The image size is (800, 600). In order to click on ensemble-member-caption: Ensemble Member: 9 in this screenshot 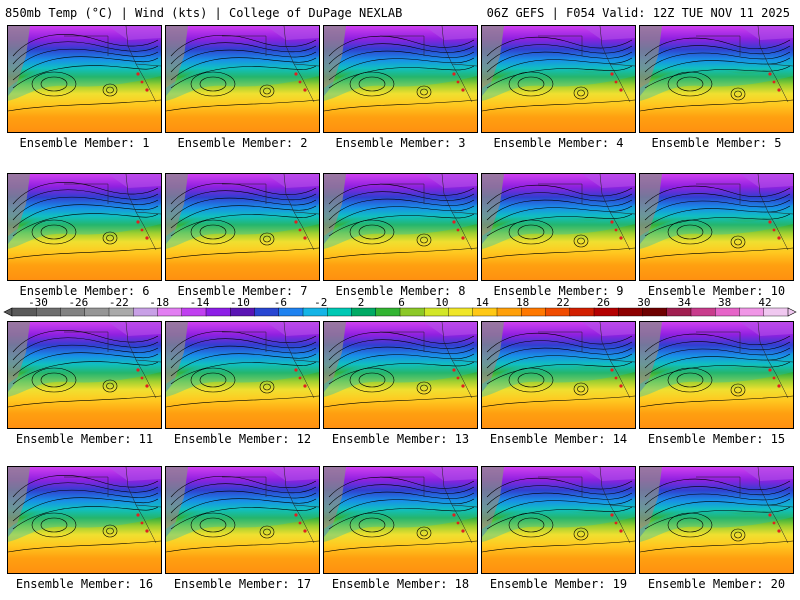, I will do `click(558, 291)`.